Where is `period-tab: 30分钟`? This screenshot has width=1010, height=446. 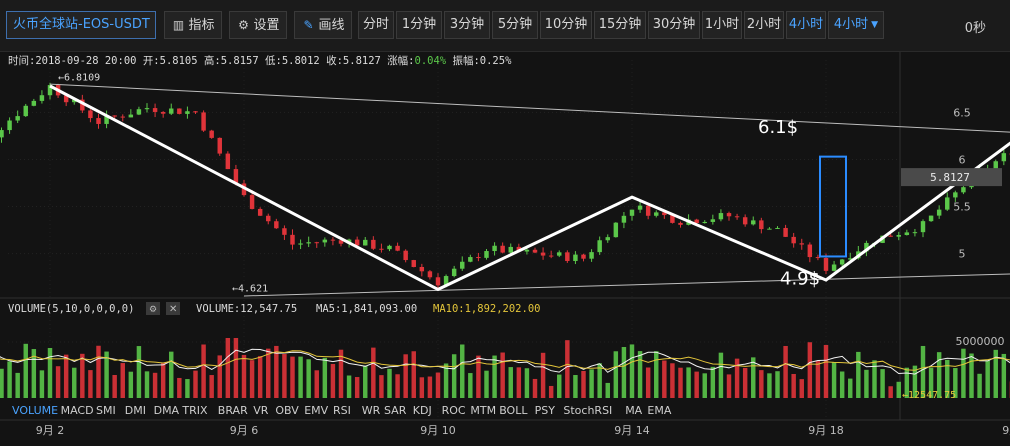 period-tab: 30分钟 is located at coordinates (674, 25).